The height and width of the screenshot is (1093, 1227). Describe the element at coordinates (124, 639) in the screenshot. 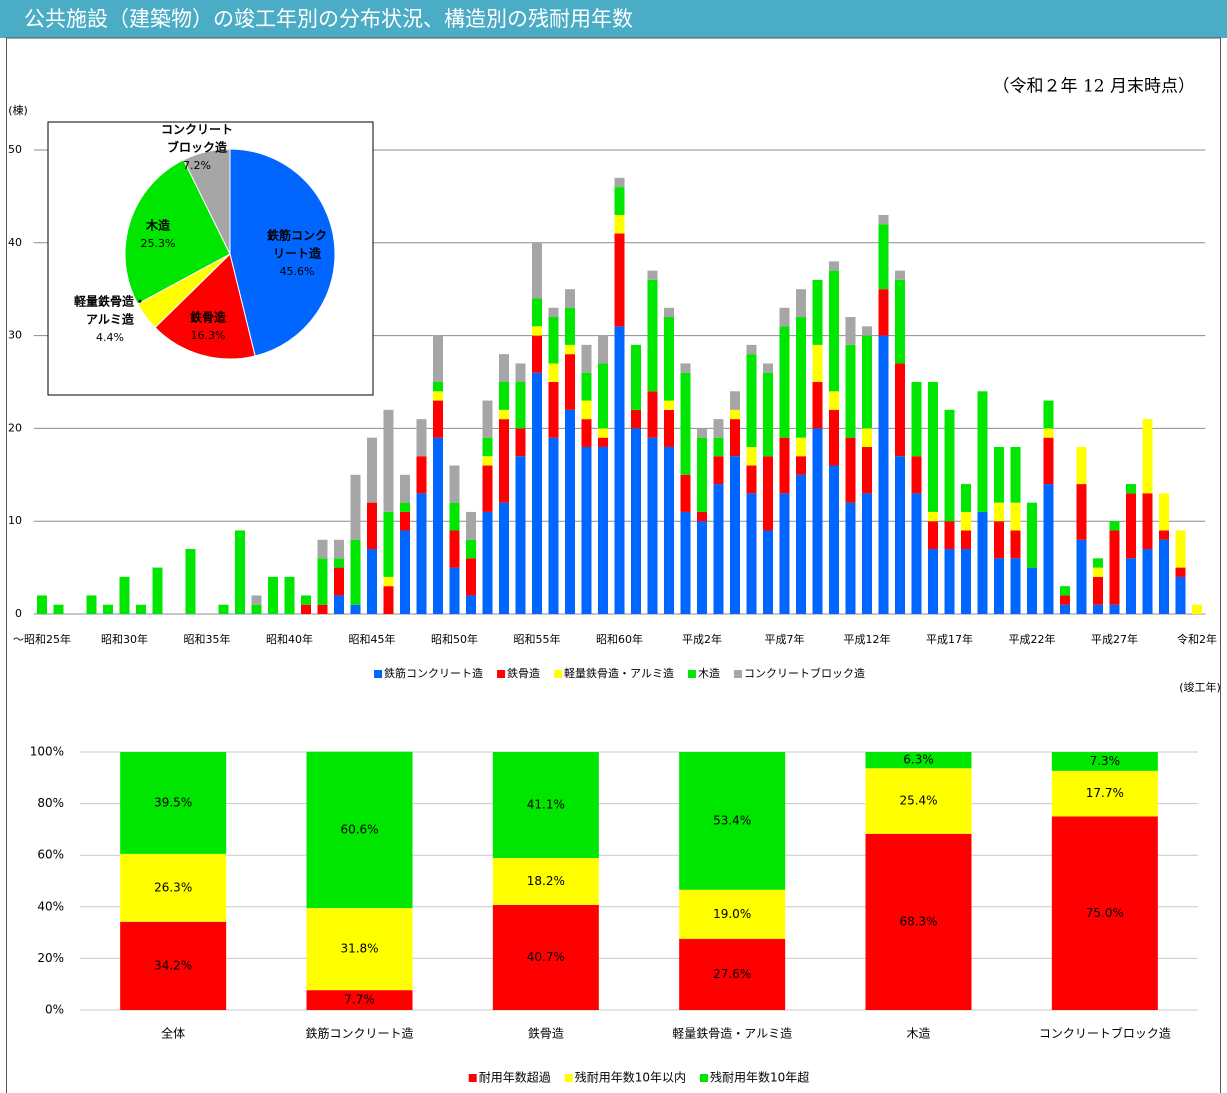

I see `x-tick-label: 昭和30年` at that location.